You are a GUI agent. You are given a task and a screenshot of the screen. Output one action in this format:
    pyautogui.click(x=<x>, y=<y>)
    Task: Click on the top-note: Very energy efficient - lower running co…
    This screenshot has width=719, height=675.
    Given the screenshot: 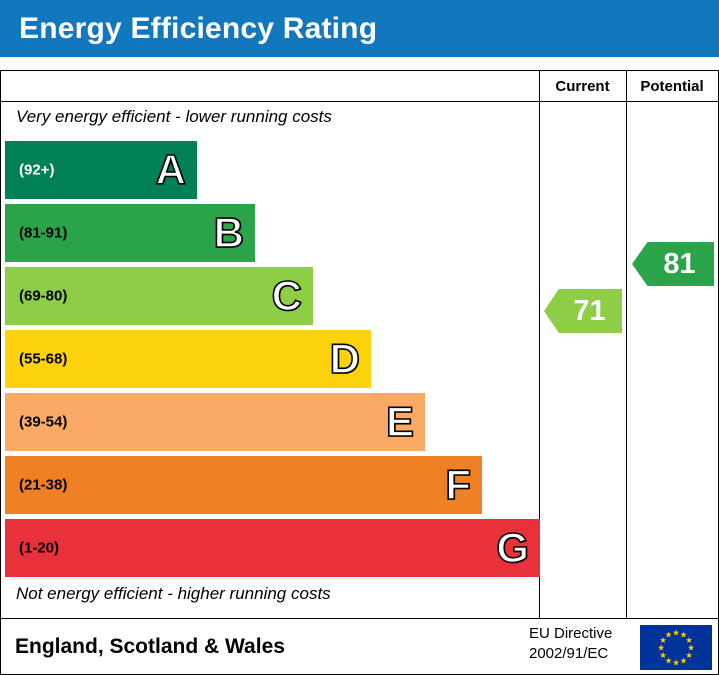 What is the action you would take?
    pyautogui.click(x=174, y=116)
    